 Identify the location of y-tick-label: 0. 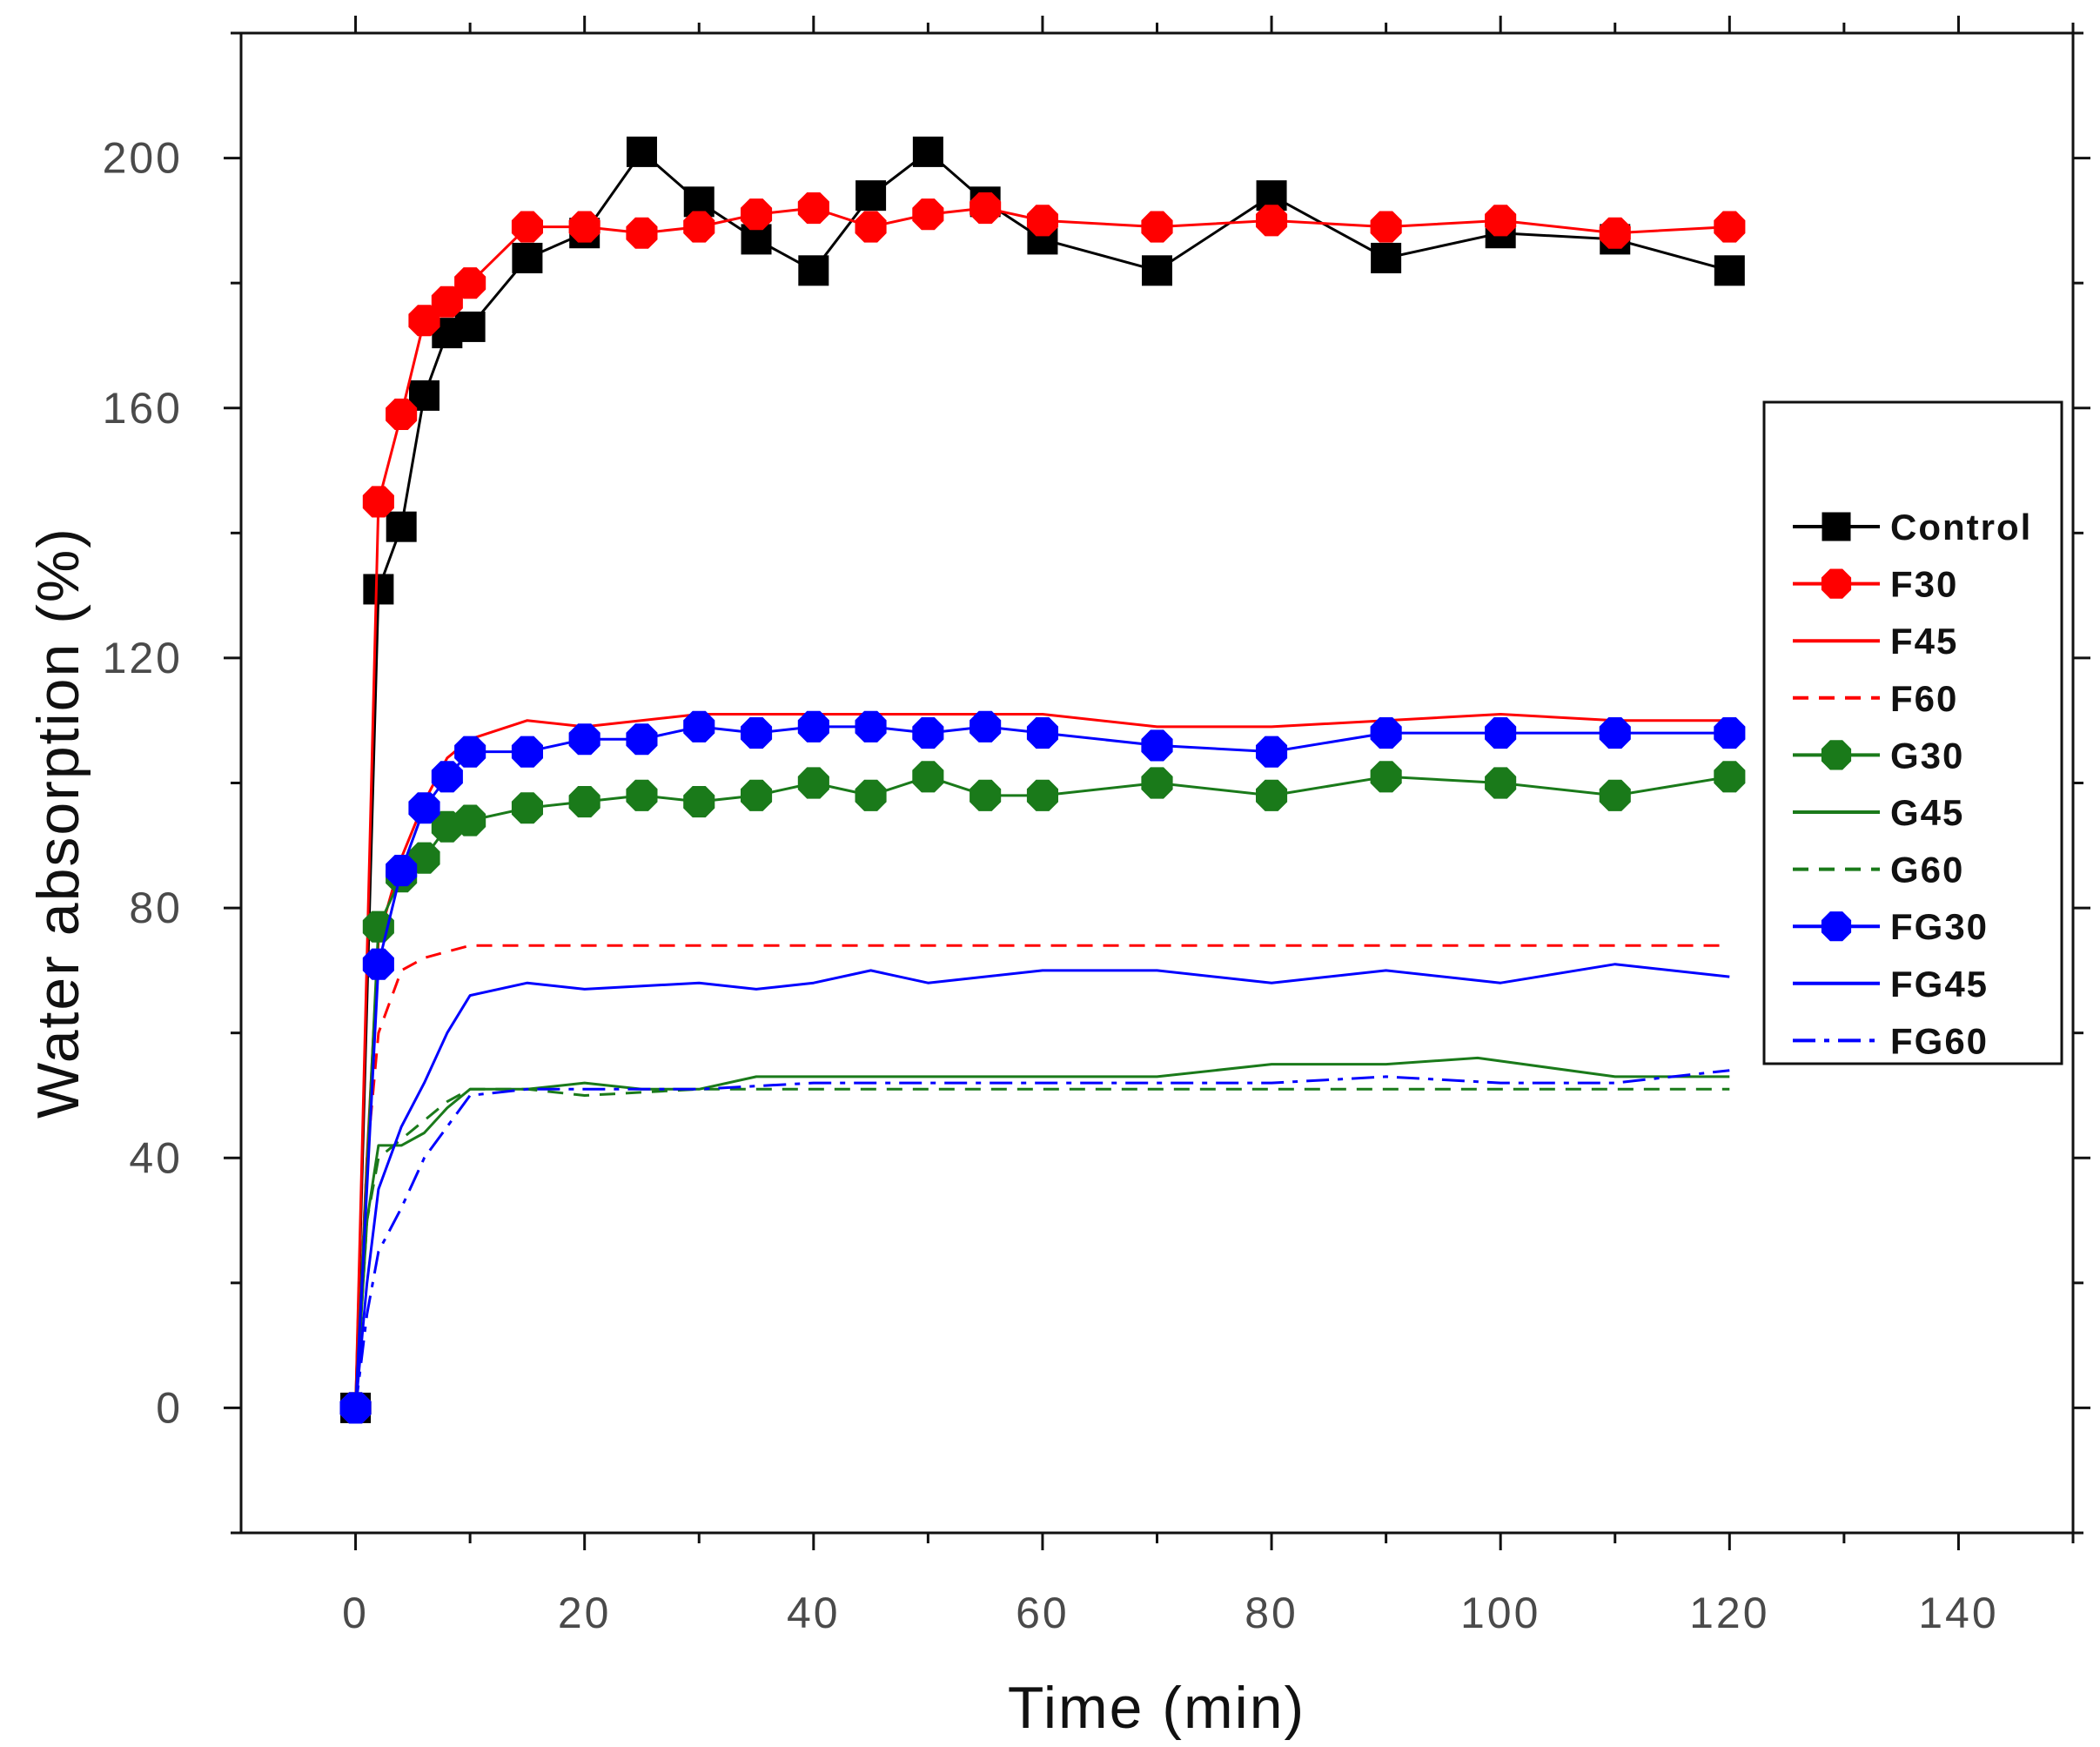
(169, 1407).